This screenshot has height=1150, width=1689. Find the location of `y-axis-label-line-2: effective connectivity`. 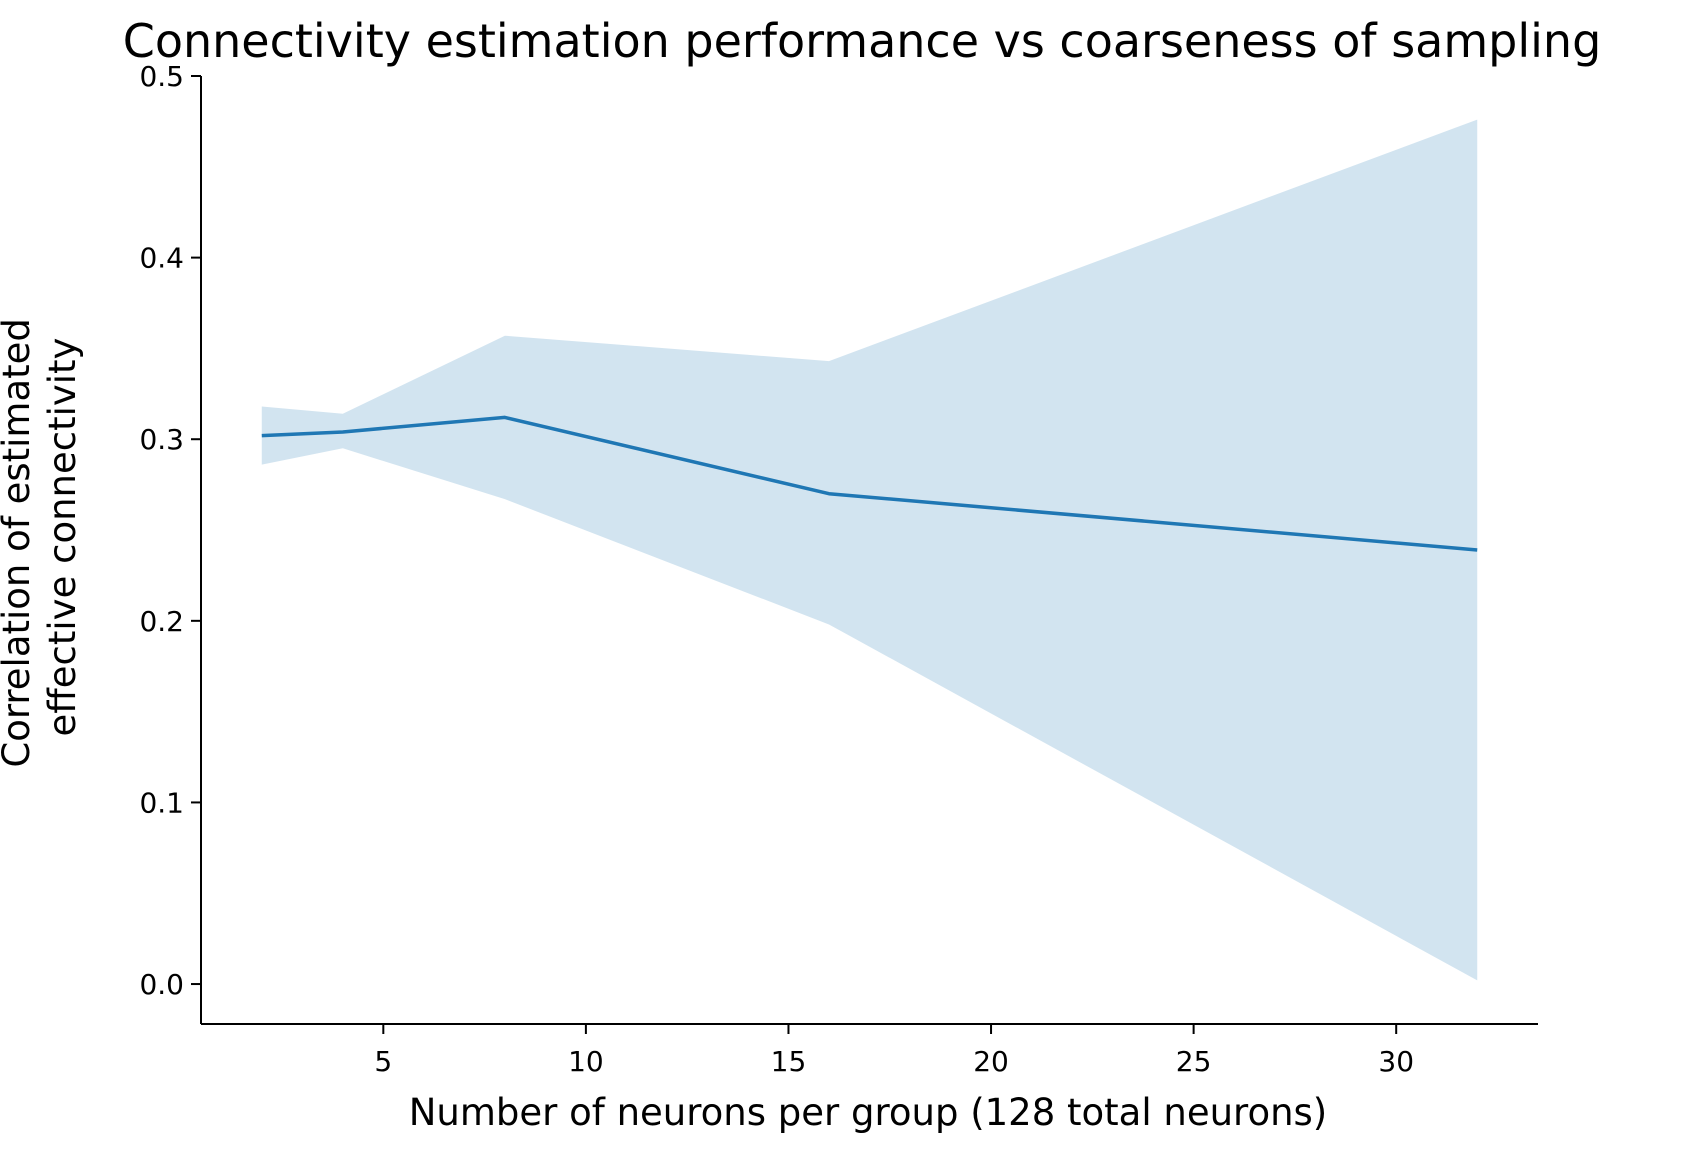

y-axis-label-line-2: effective connectivity is located at coordinates (62, 537).